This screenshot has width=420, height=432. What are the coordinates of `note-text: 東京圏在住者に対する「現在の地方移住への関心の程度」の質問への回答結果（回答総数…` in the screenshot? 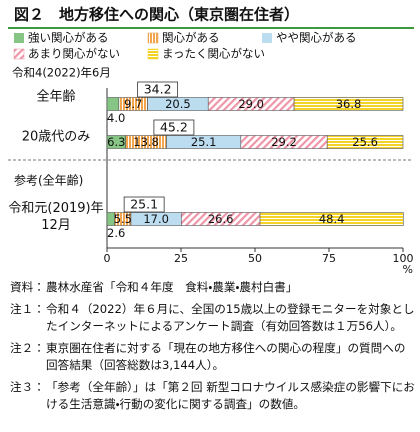 It's located at (226, 356).